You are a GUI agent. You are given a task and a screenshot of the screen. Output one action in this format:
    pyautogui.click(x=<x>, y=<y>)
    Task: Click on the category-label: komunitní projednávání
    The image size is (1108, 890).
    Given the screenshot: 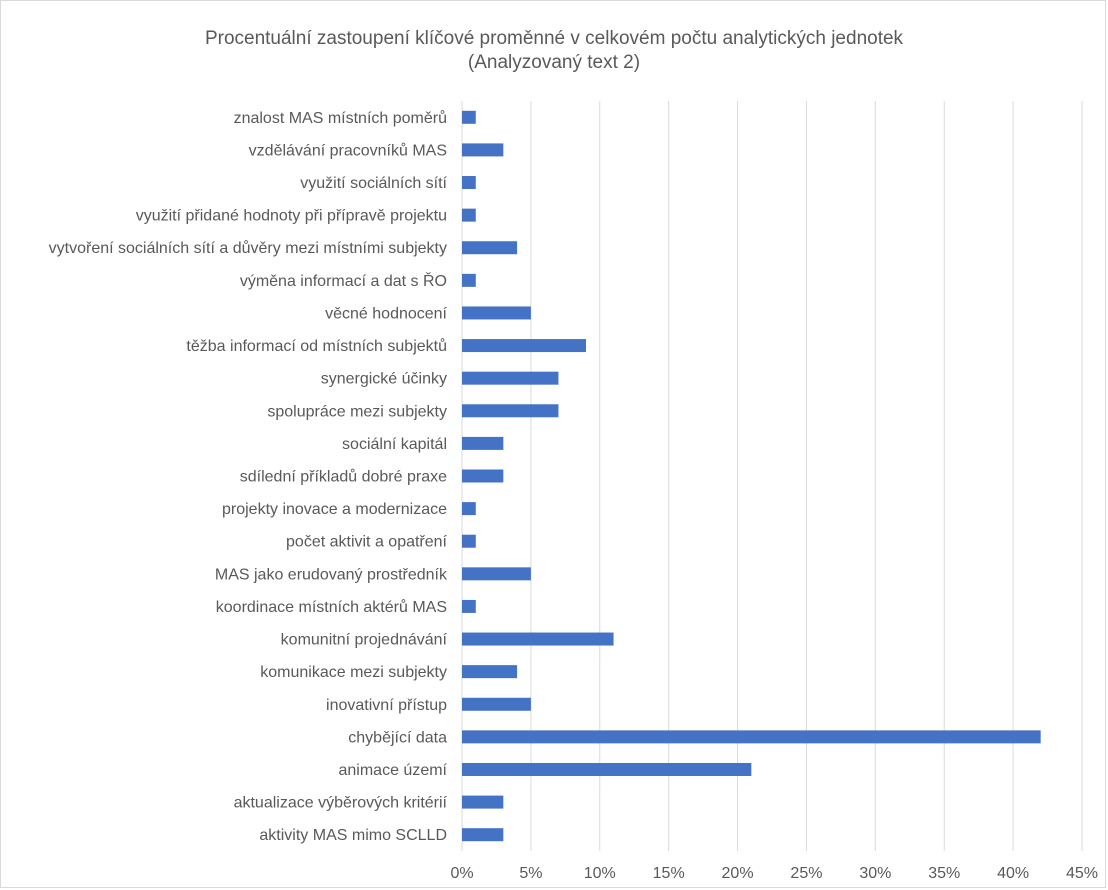 What is the action you would take?
    pyautogui.click(x=364, y=640)
    